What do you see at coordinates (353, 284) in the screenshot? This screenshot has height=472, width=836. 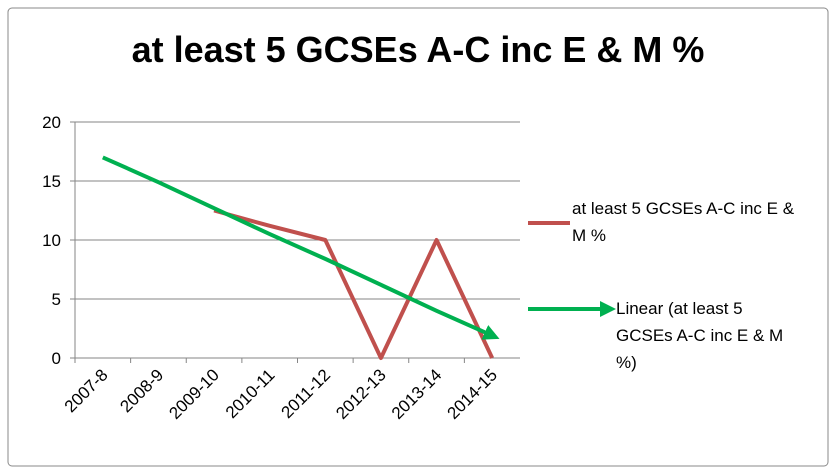 I see `series-line` at bounding box center [353, 284].